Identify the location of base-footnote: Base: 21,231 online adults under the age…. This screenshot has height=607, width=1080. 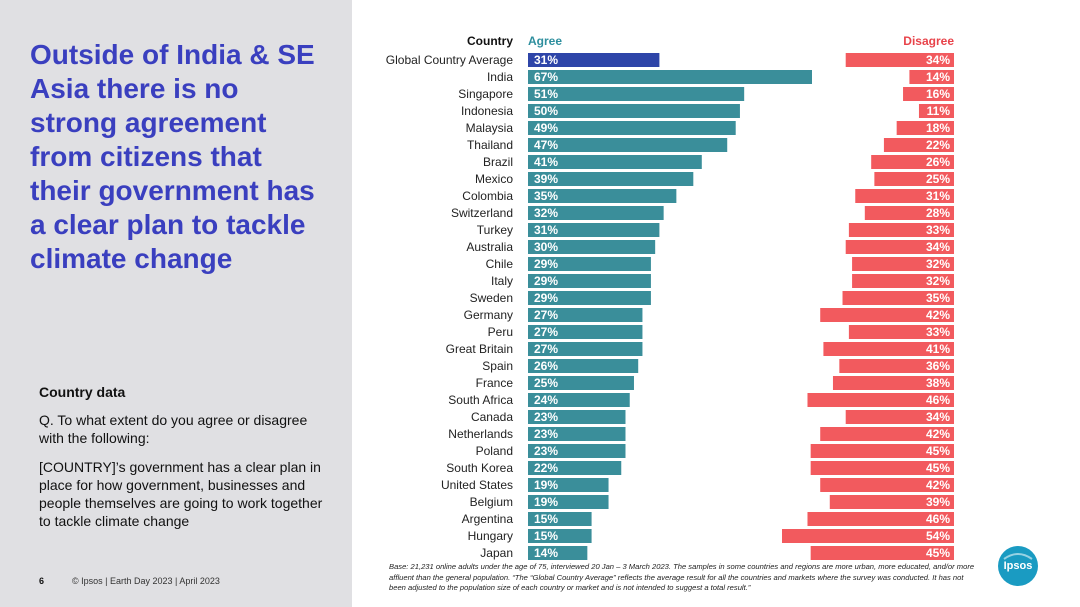
(682, 577).